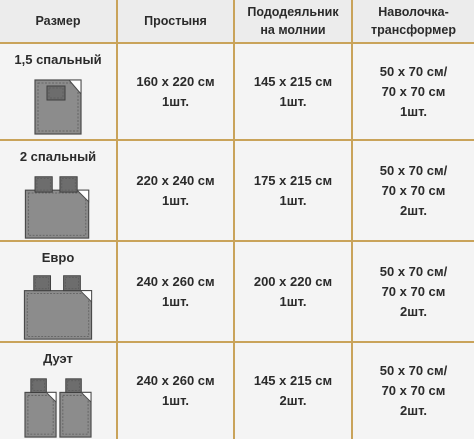  What do you see at coordinates (294, 92) in the screenshot?
I see `table-cell: 145 х 215 см 1шт.` at bounding box center [294, 92].